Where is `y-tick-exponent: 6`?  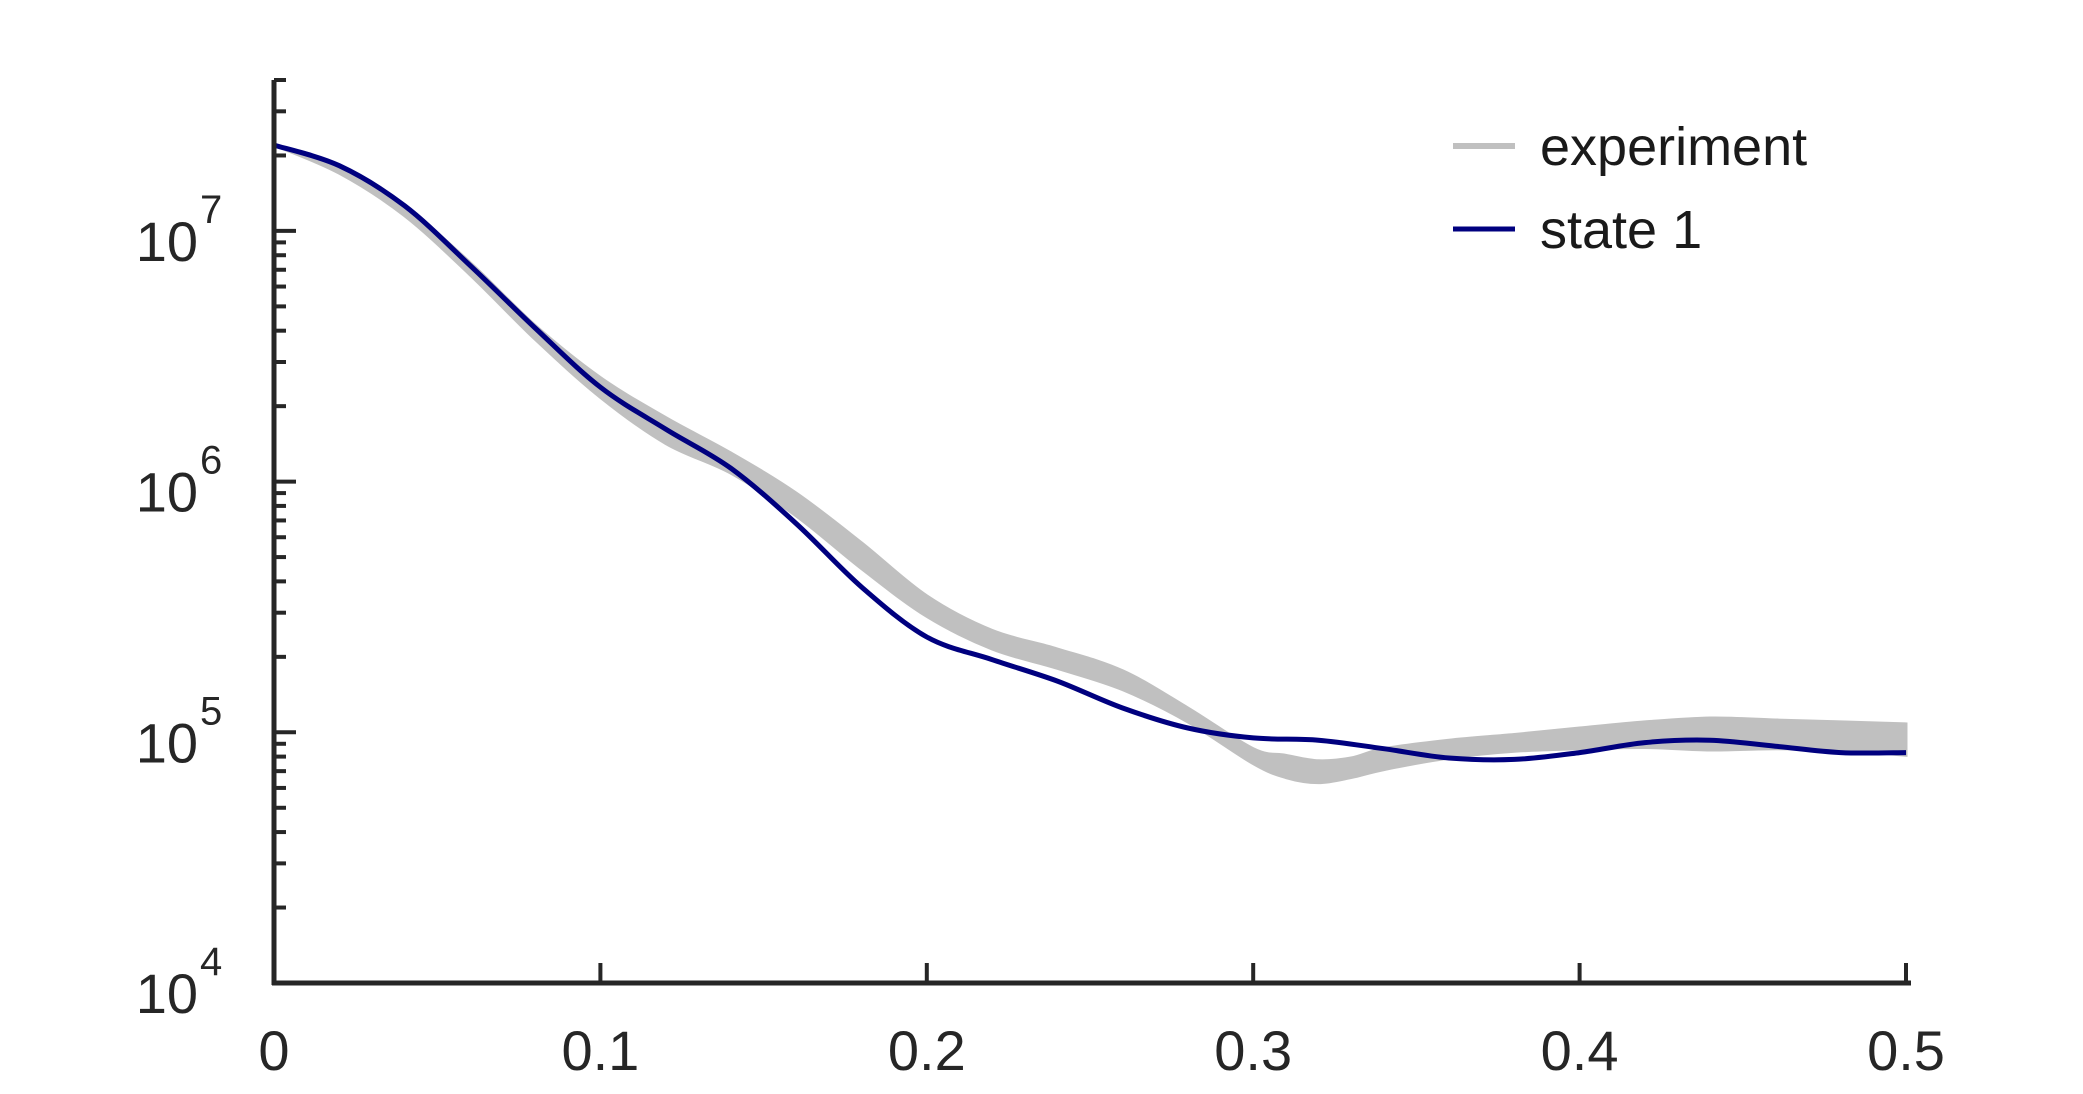
y-tick-exponent: 6 is located at coordinates (211, 461).